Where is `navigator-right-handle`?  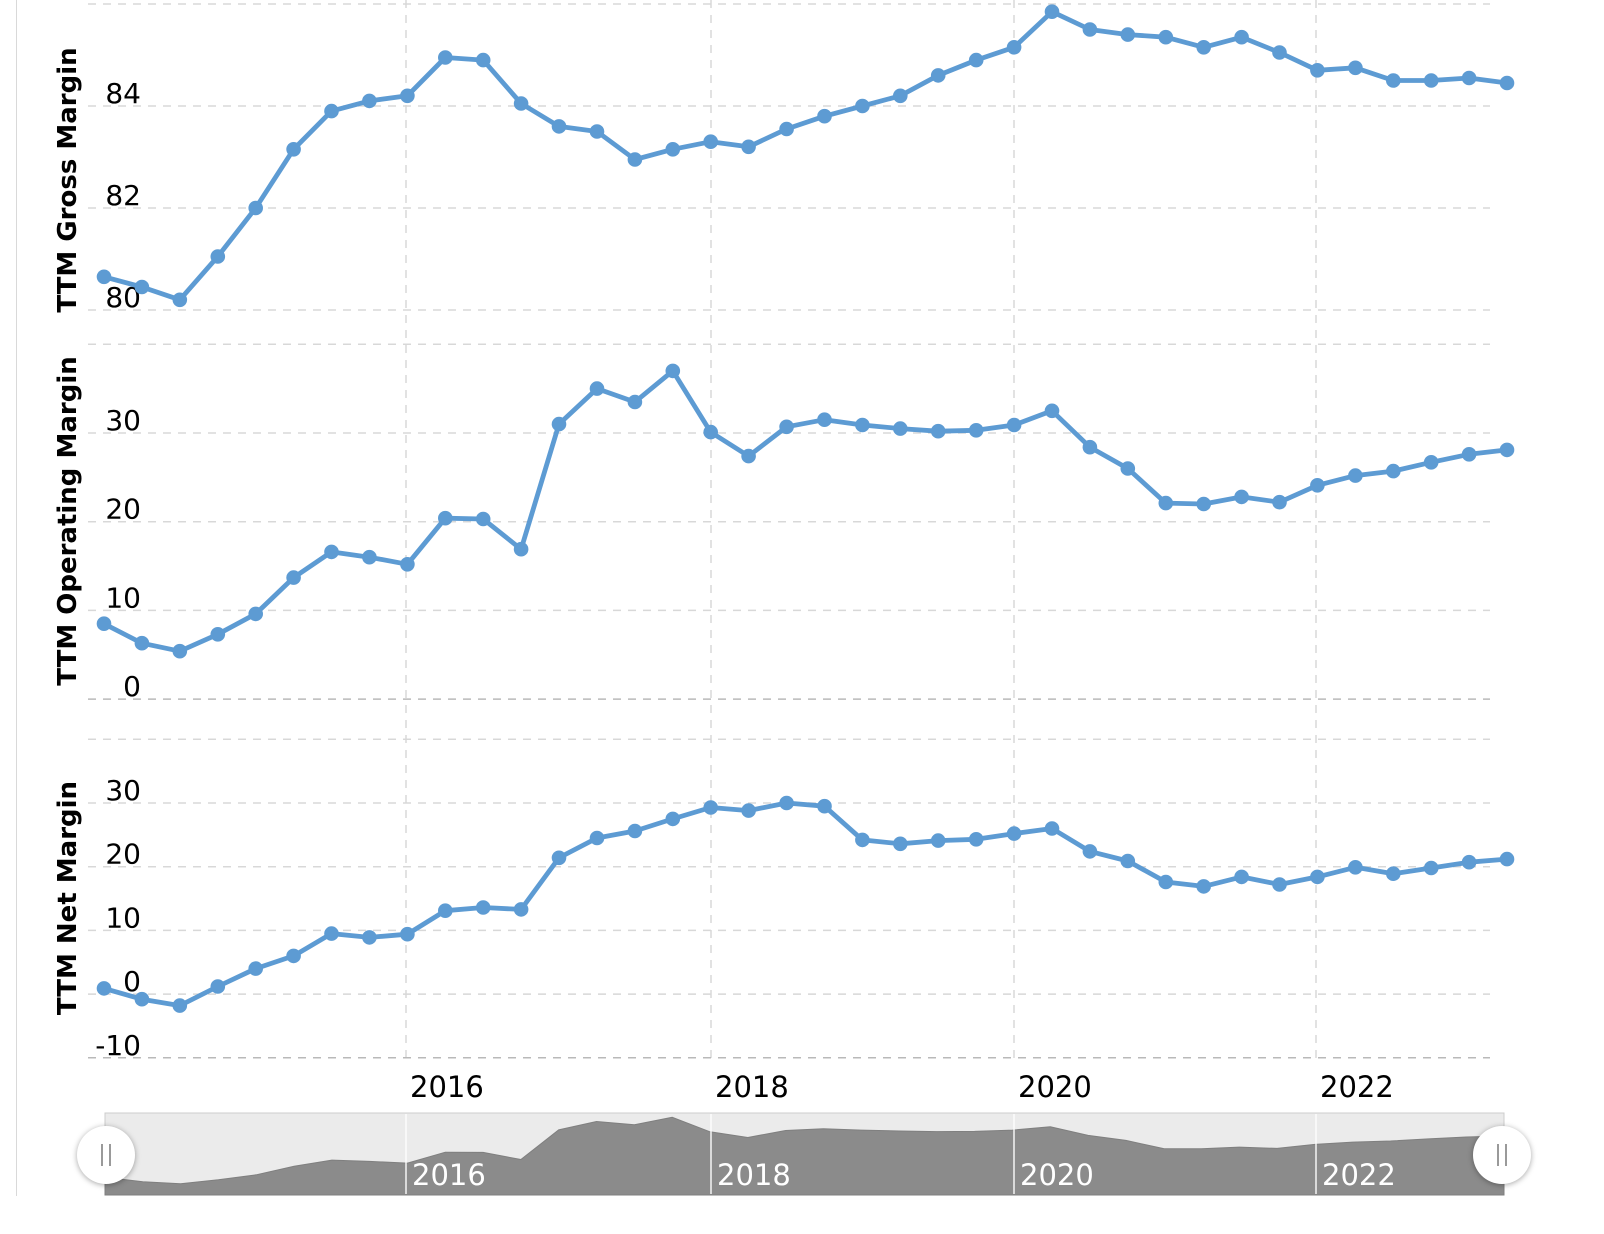 navigator-right-handle is located at coordinates (1502, 1155).